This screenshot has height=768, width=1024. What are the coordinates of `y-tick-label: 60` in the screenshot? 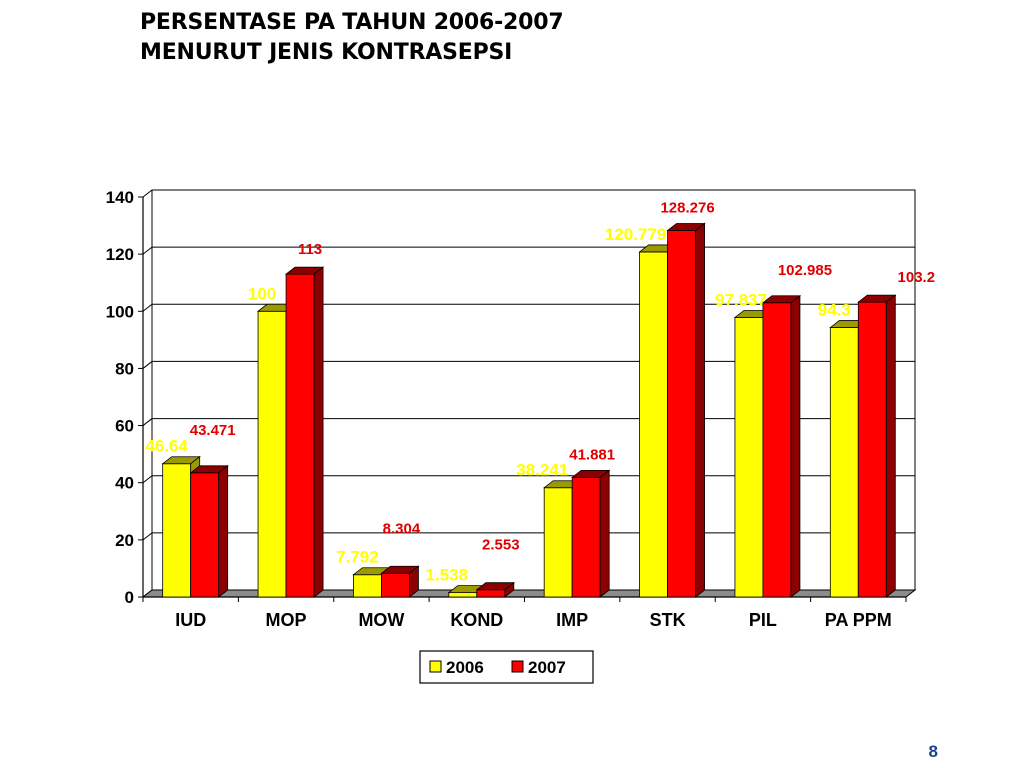 It's located at (124, 426).